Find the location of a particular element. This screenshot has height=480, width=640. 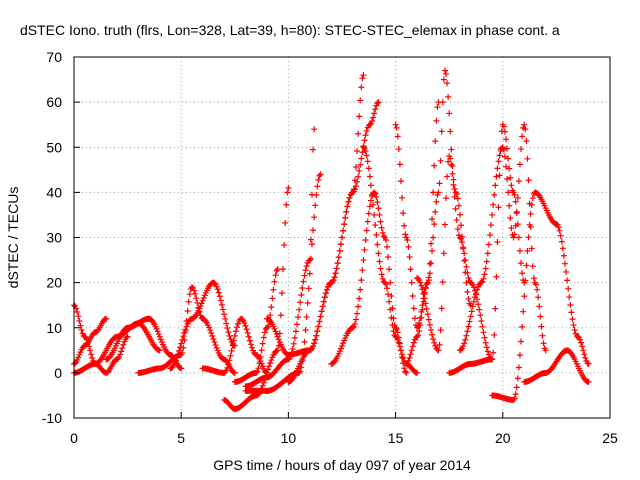

x-tick-label: 0 is located at coordinates (74, 438).